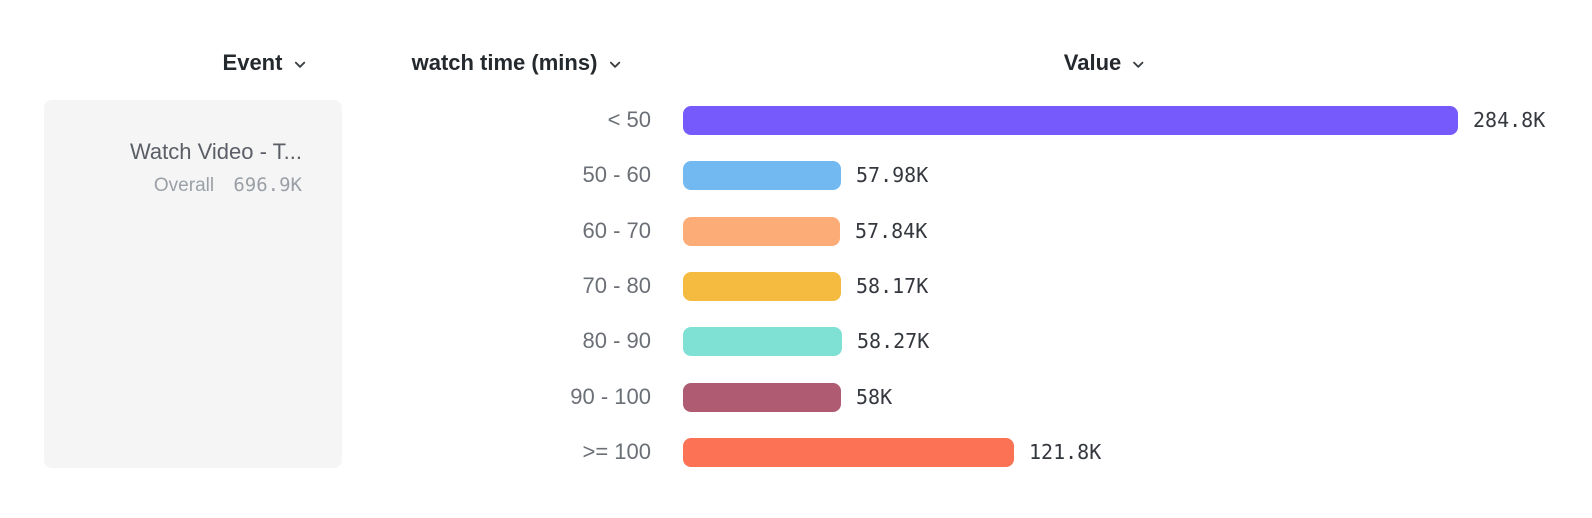 Image resolution: width=1592 pixels, height=518 pixels. I want to click on column-header-event: Event, so click(265, 63).